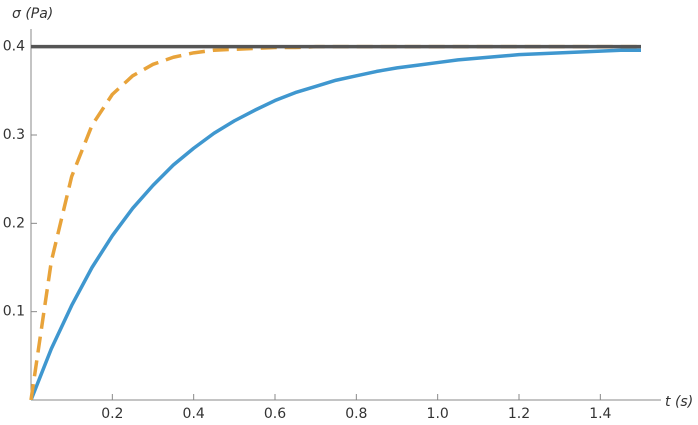  Describe the element at coordinates (679, 402) in the screenshot. I see `x-axis-label: t (s)` at that location.